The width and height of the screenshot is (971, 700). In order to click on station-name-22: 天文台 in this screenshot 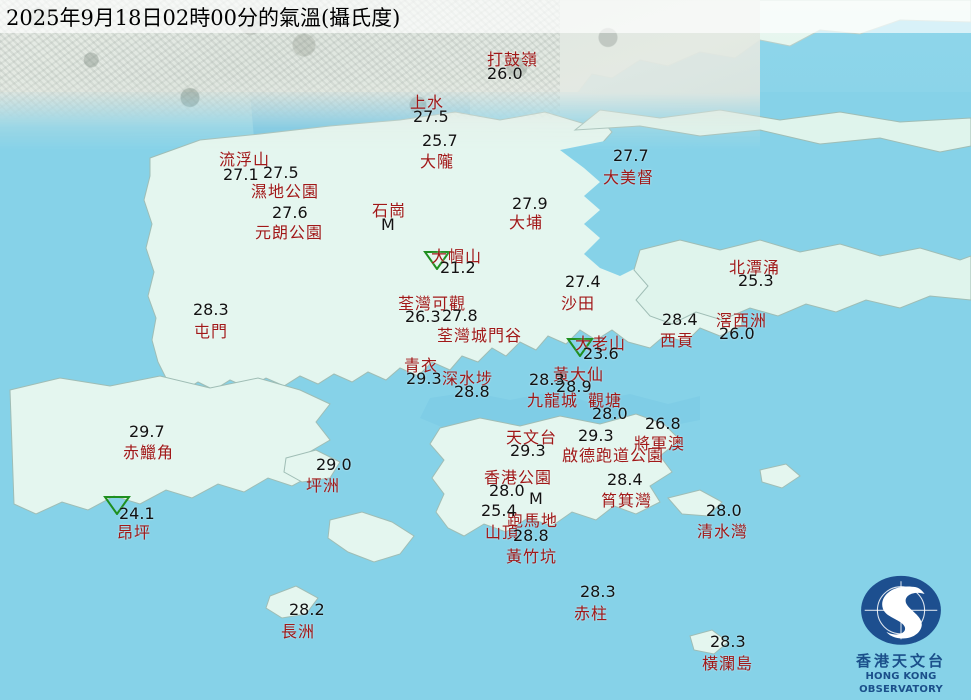, I will do `click(532, 437)`.